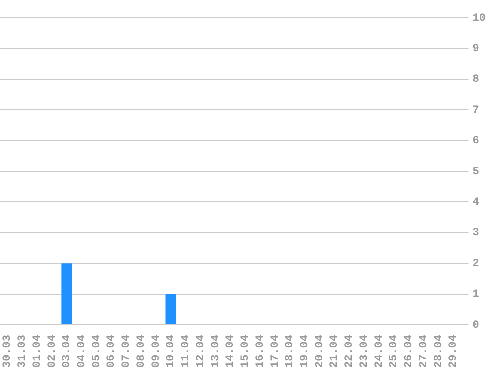 This screenshot has width=498, height=370. Describe the element at coordinates (394, 351) in the screenshot. I see `x-tick-label: 25.04` at that location.